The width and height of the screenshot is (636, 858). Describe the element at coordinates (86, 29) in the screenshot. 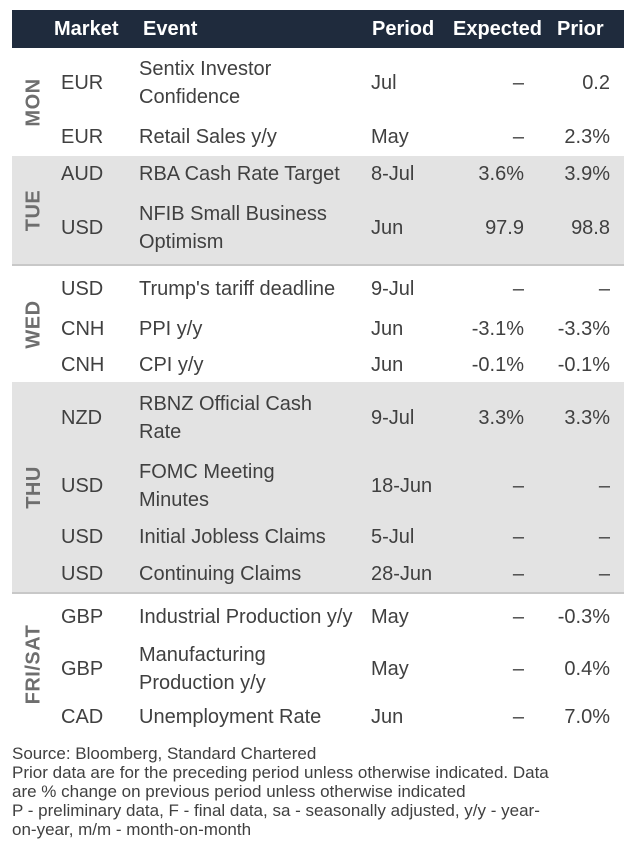

I see `header-market: Market` at that location.